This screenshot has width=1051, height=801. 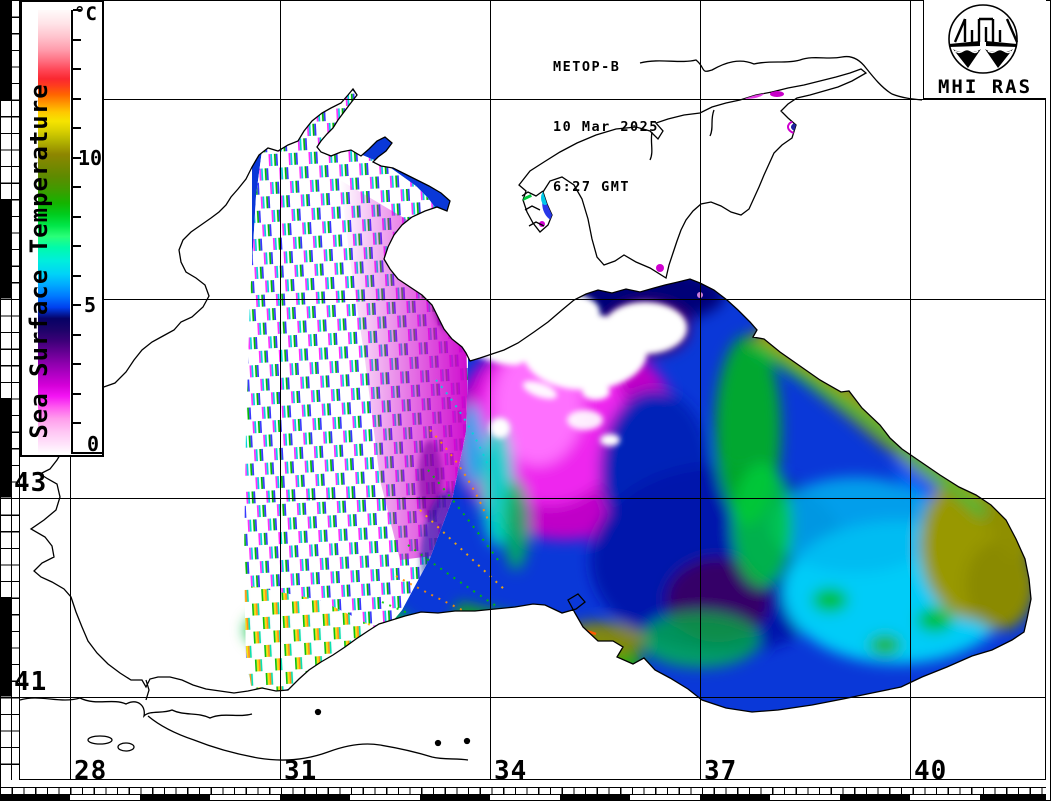 What do you see at coordinates (523, 797) in the screenshot?
I see `bottom-border-blocks` at bounding box center [523, 797].